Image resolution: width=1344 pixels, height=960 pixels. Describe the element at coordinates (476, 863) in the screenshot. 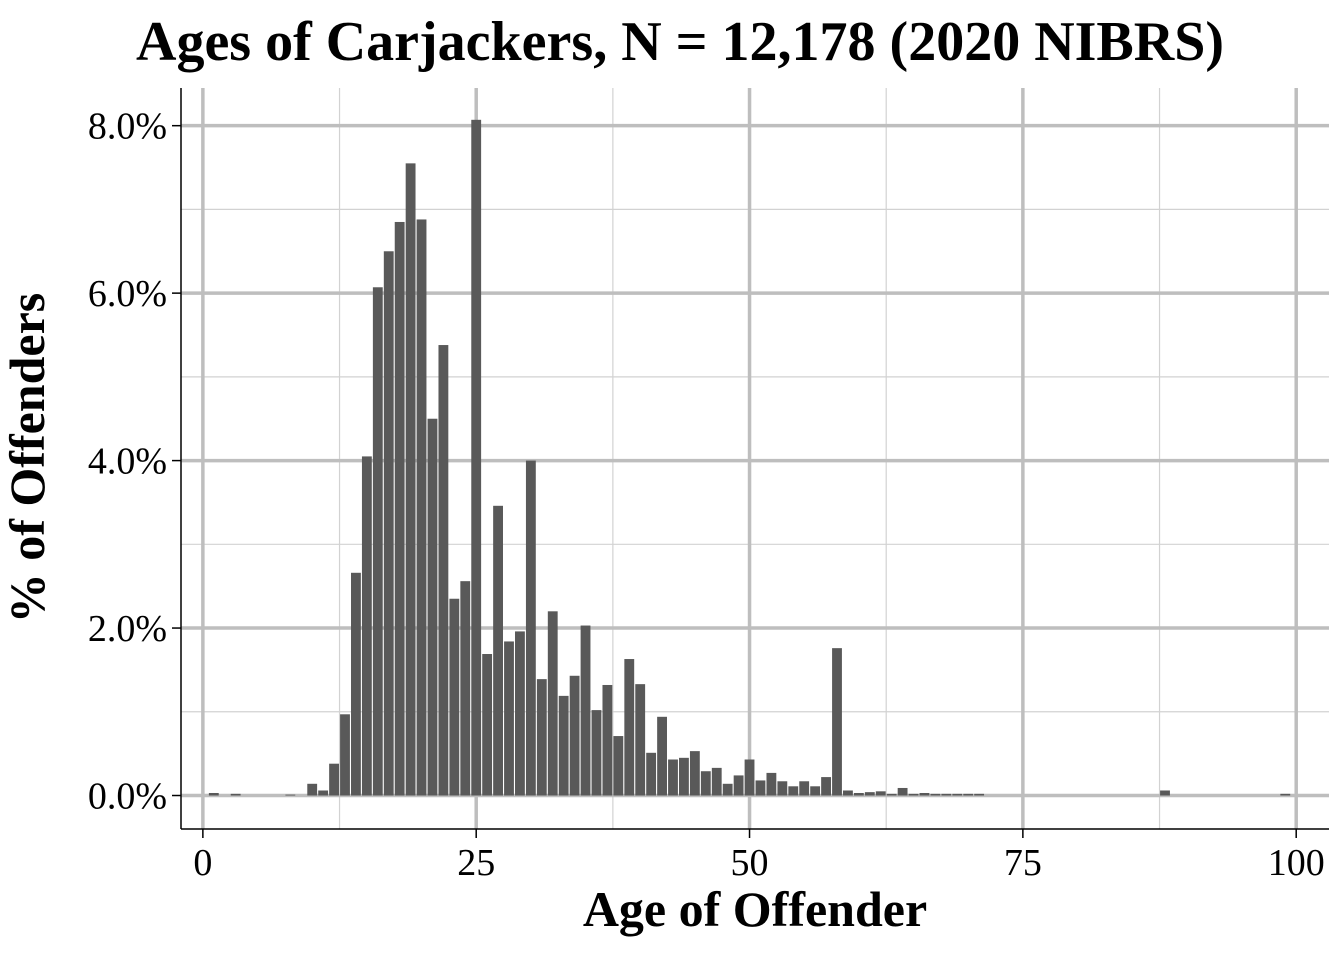

I see `x-tick-label: 25` at that location.